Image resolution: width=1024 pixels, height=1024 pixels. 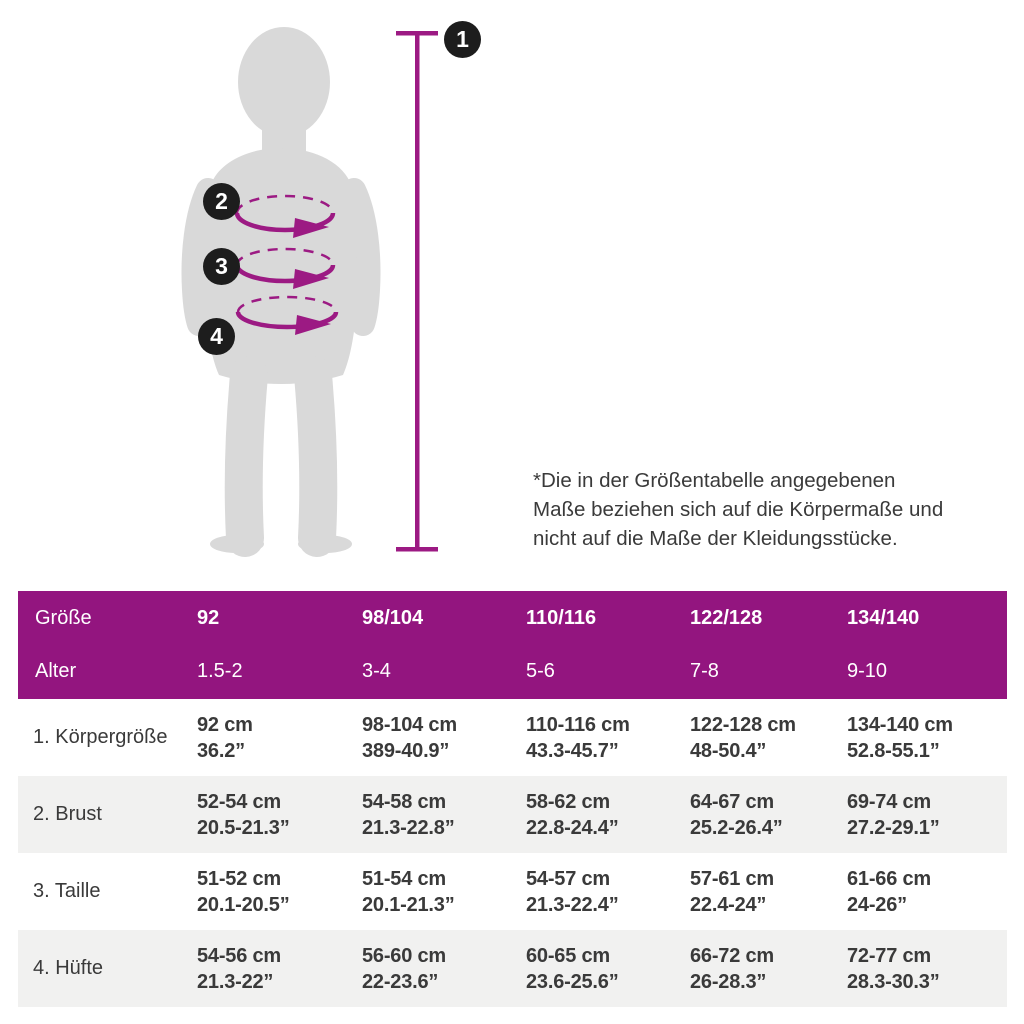 I want to click on header-size-value: 92, so click(x=208, y=618).